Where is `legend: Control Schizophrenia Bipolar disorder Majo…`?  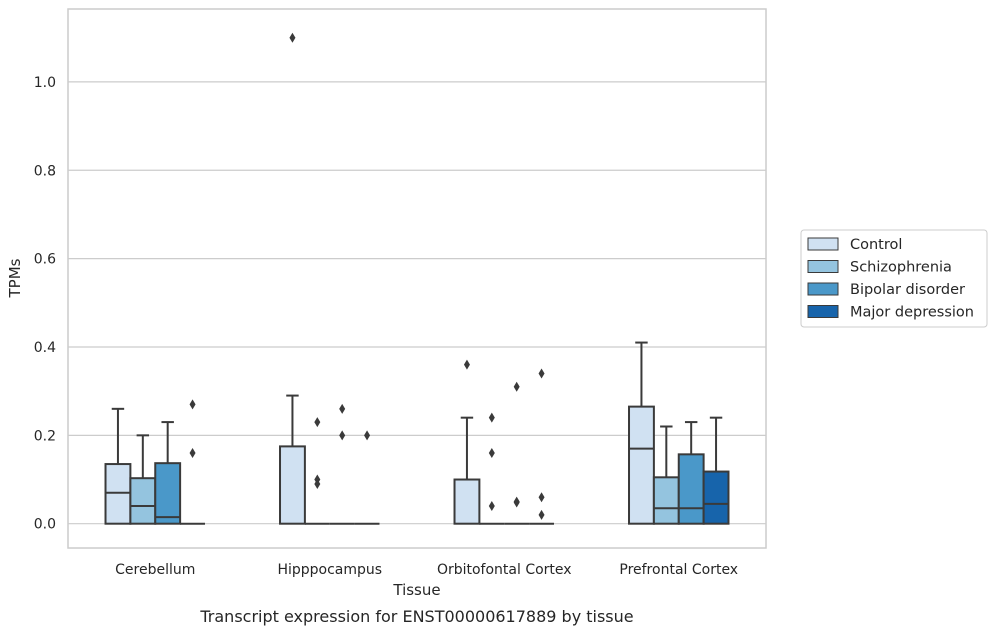 legend: Control Schizophrenia Bipolar disorder Majo… is located at coordinates (894, 278).